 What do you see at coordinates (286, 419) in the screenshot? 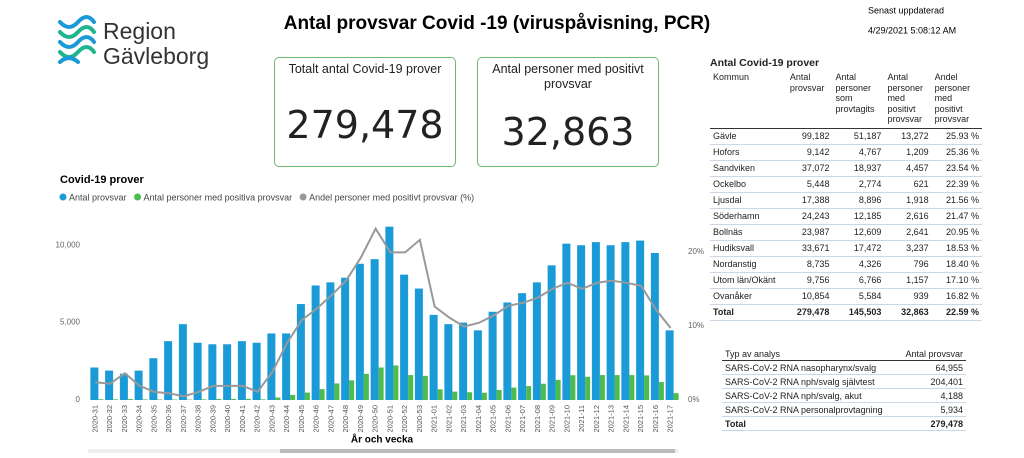
I see `x-tick-label: 2020-44` at bounding box center [286, 419].